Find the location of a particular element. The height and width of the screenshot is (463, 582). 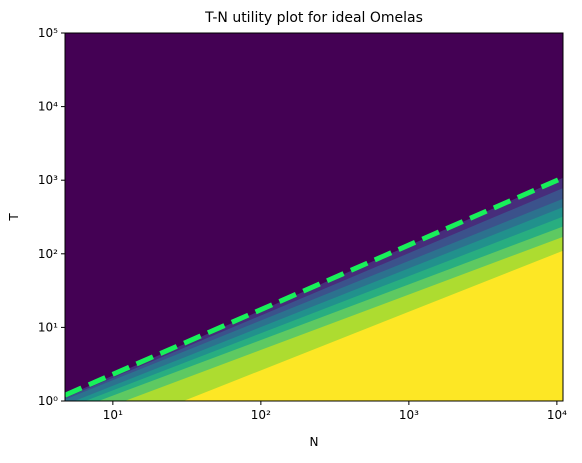

y-tick-label: 10³ is located at coordinates (48, 180).